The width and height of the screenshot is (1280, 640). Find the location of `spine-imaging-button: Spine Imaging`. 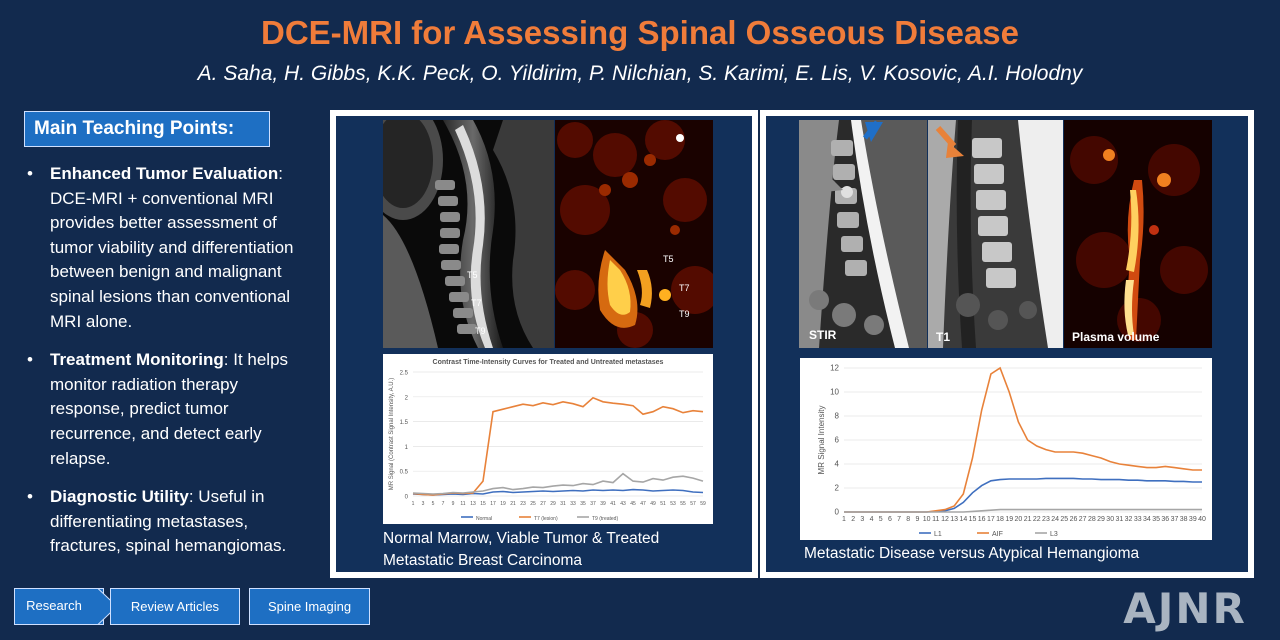

spine-imaging-button: Spine Imaging is located at coordinates (309, 606).